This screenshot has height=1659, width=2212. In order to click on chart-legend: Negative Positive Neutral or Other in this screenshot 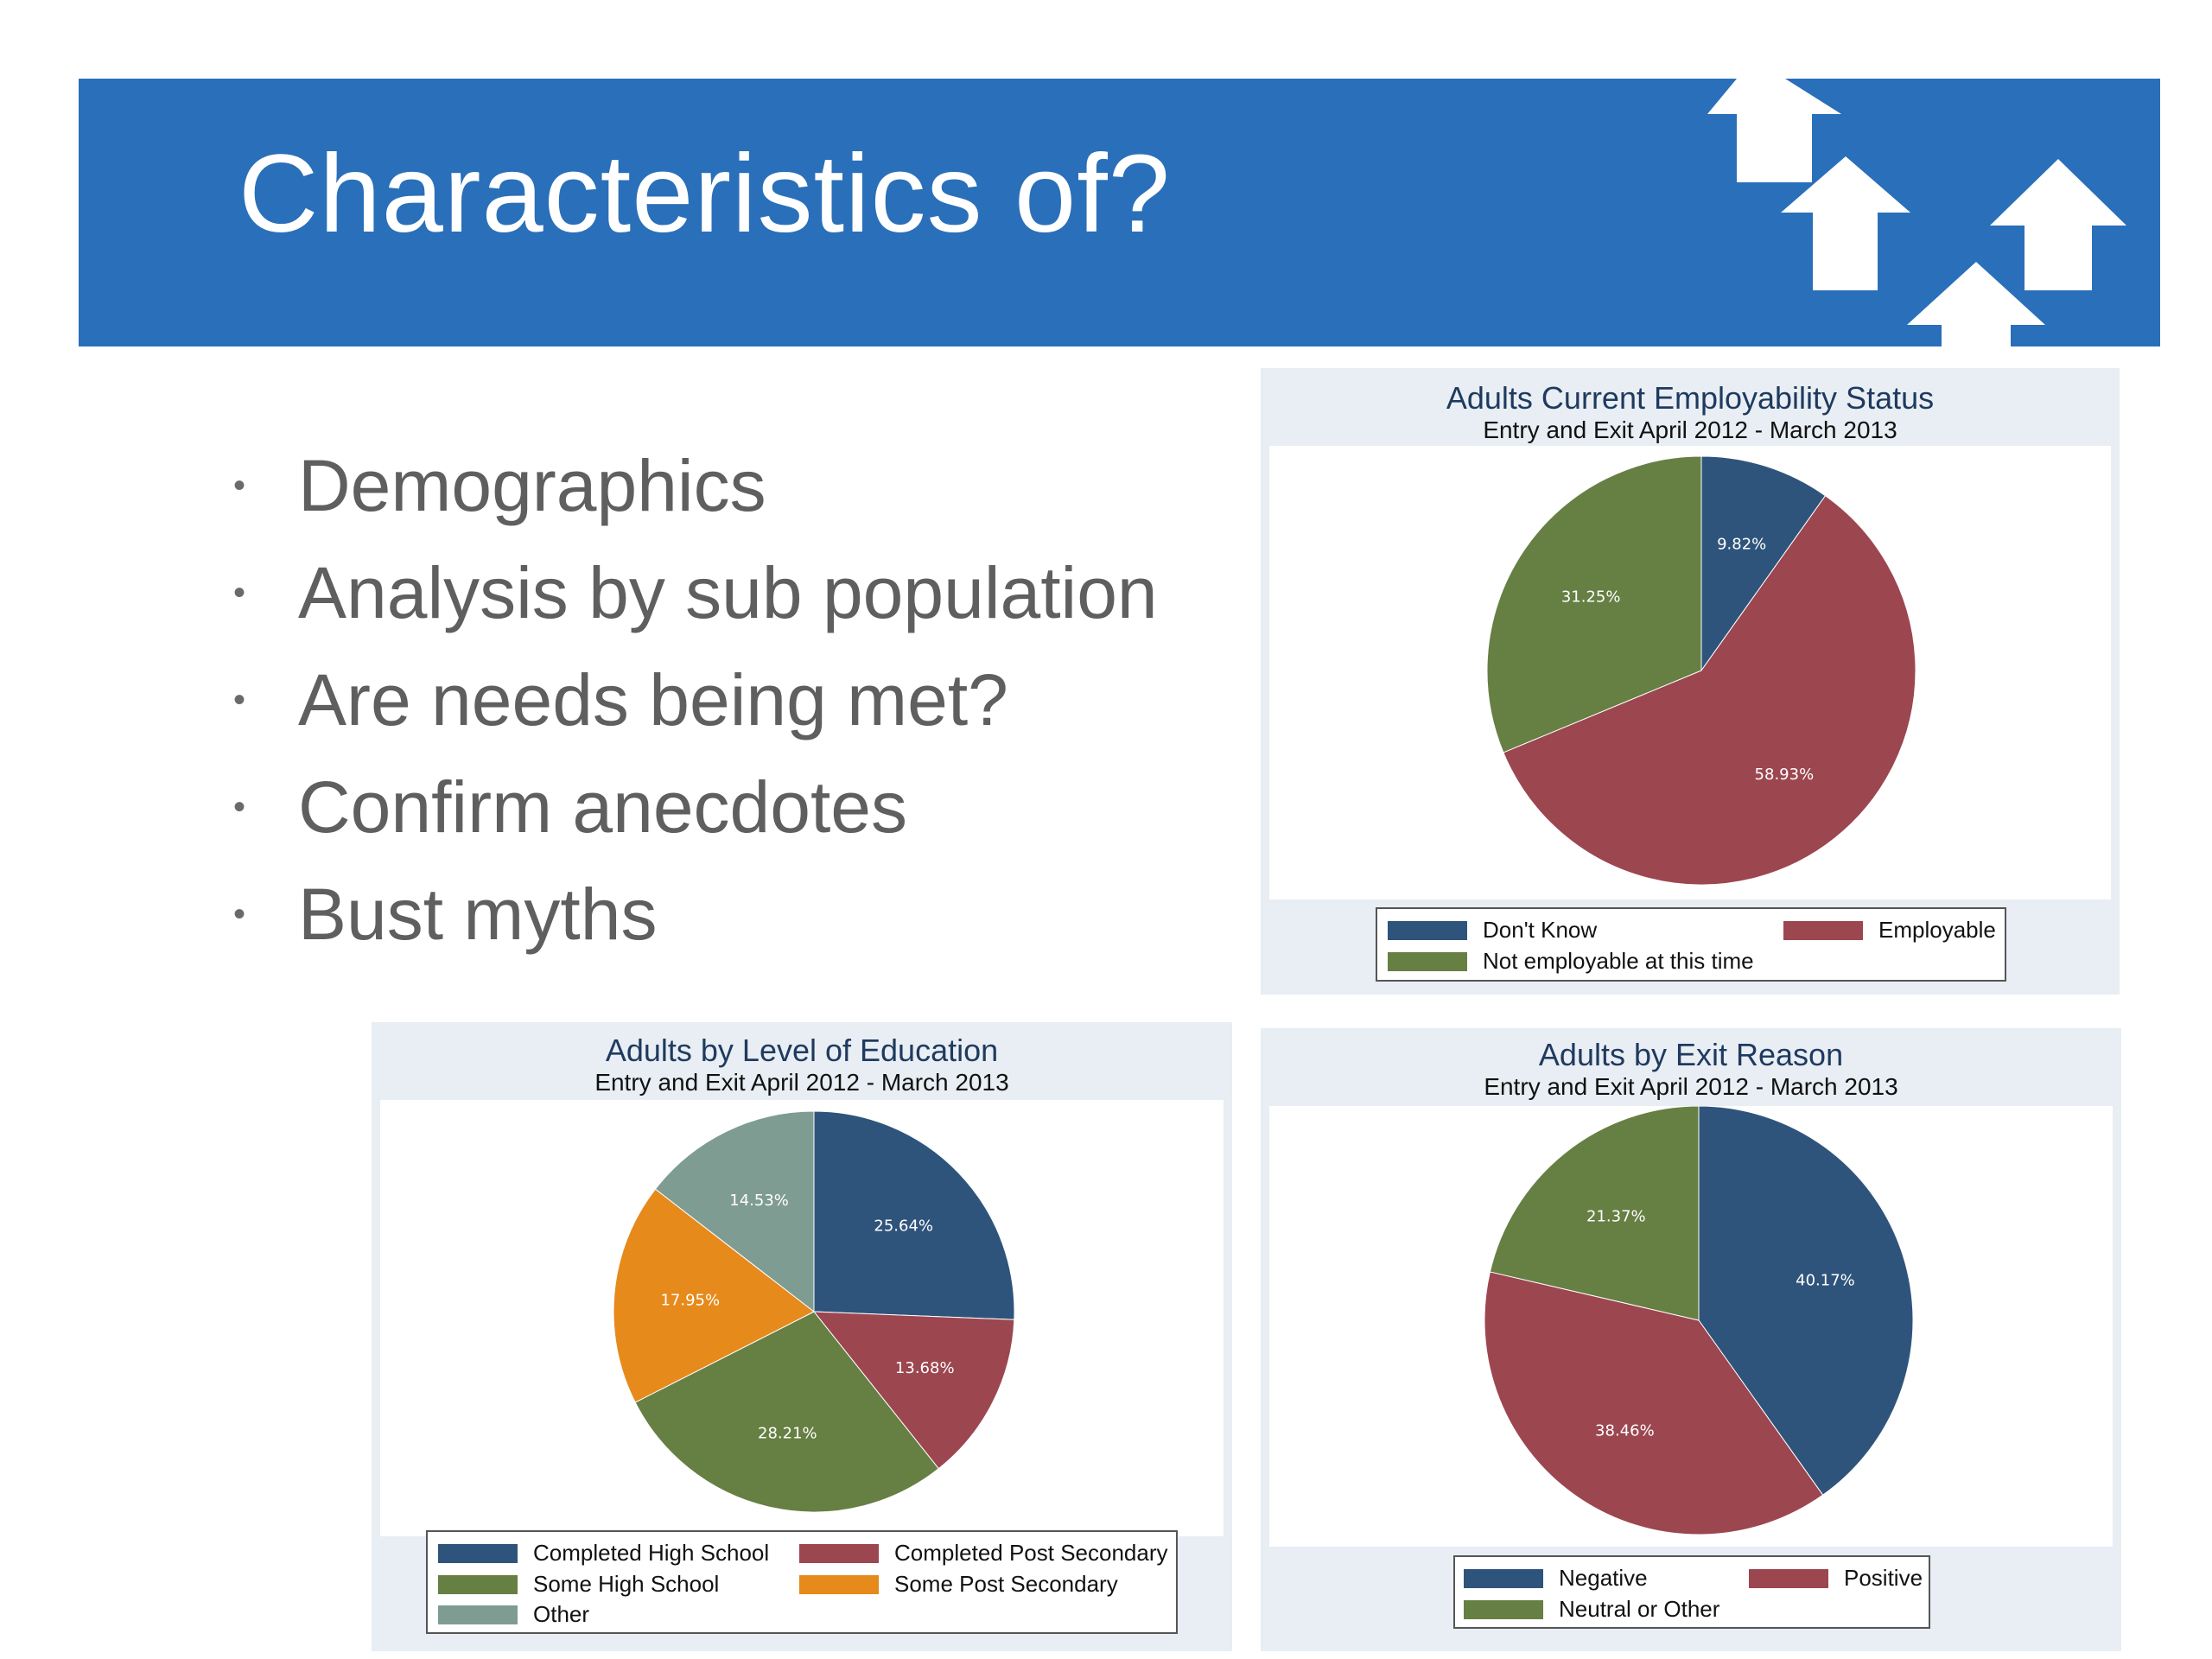, I will do `click(1691, 1592)`.